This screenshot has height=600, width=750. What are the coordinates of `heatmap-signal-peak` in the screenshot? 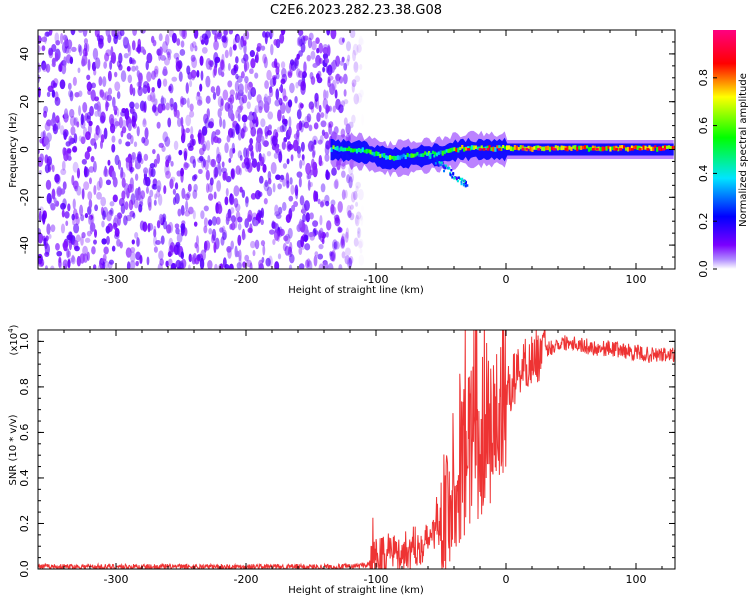 It's located at (640, 149).